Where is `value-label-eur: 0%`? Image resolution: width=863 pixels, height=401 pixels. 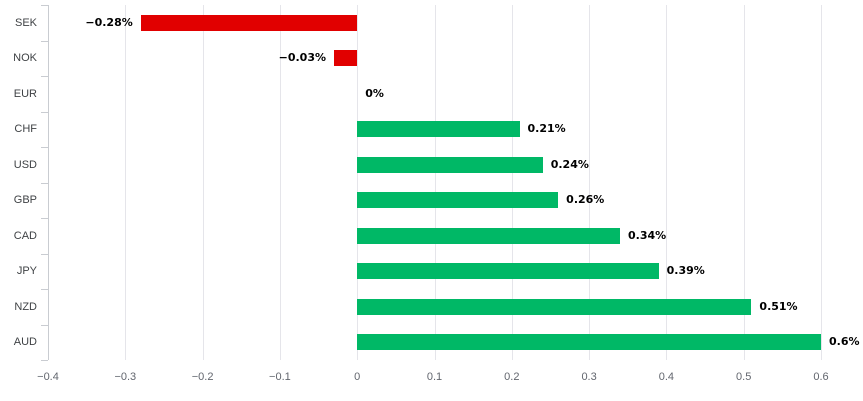 value-label-eur: 0% is located at coordinates (374, 93).